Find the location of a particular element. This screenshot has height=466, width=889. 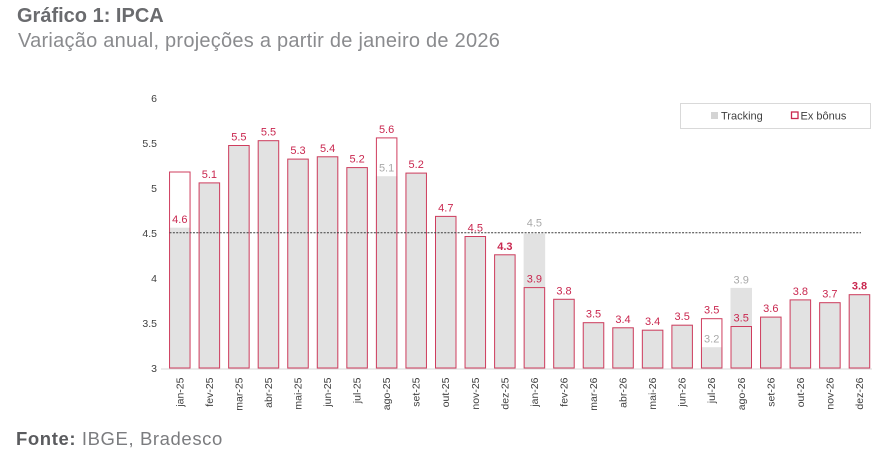

svg-text: jul-26 is located at coordinates (712, 390).